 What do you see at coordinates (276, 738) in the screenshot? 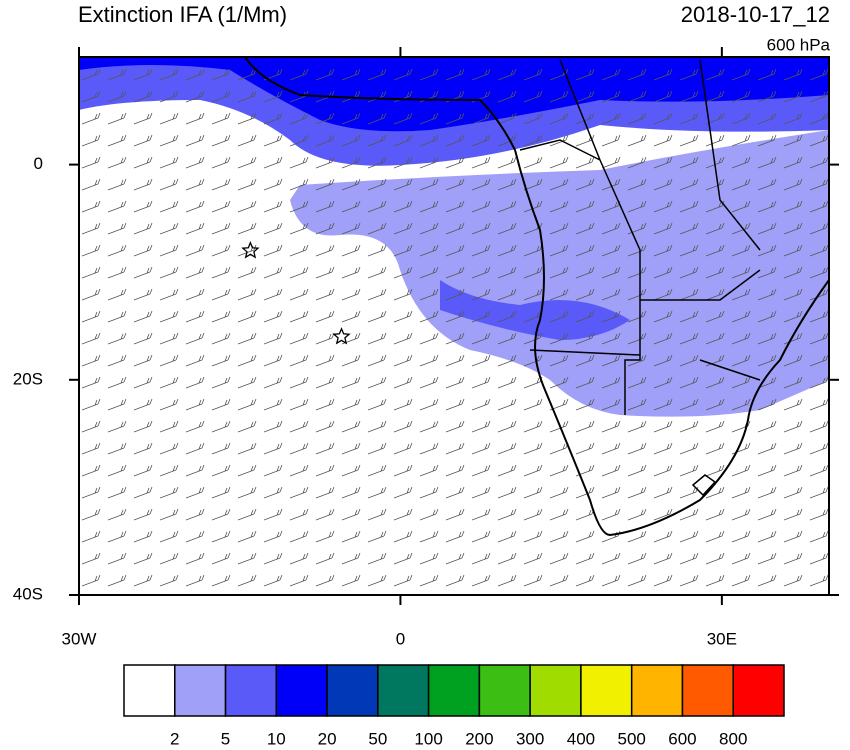
I see `colorbar-label: 10` at bounding box center [276, 738].